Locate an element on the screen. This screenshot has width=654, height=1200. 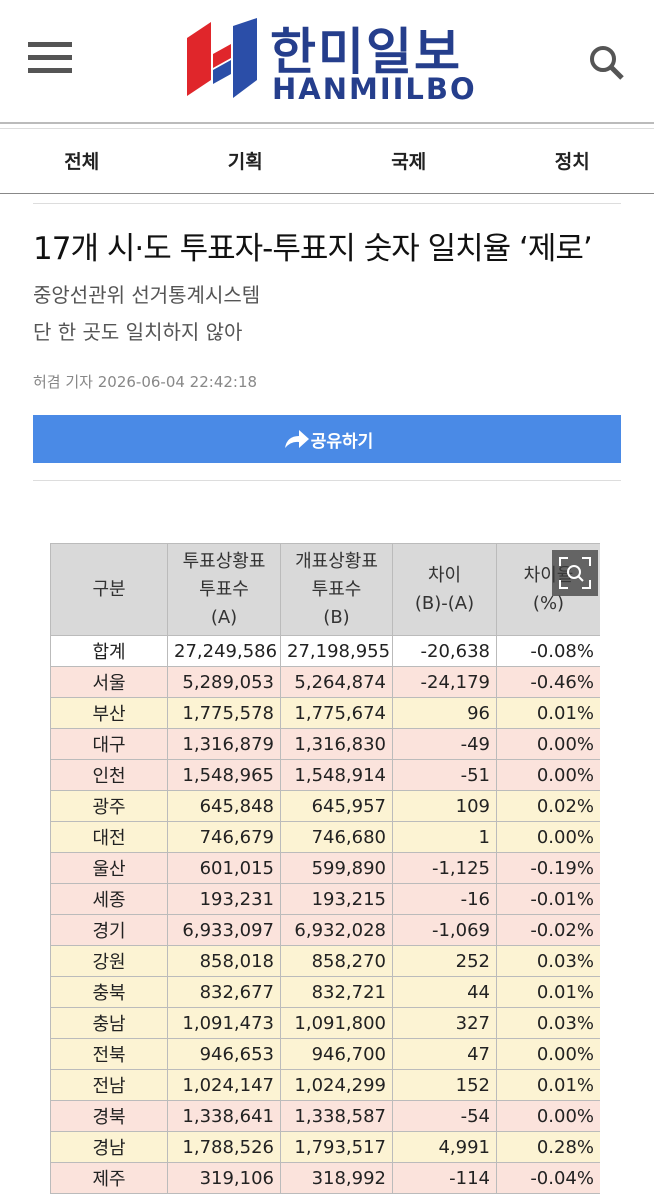
subtitle: 단 한 곳도 일치하지 않아 is located at coordinates (138, 332).